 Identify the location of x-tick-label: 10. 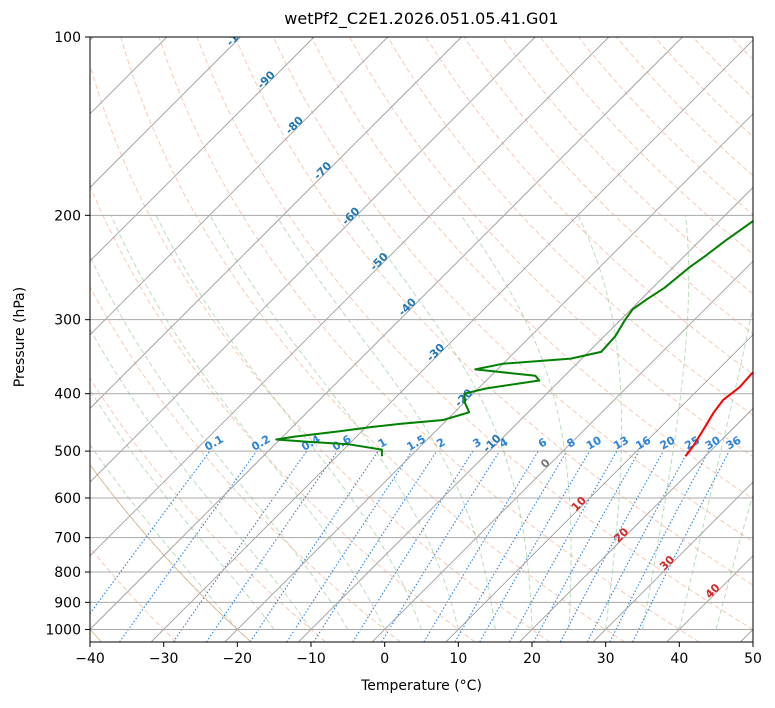
(458, 659).